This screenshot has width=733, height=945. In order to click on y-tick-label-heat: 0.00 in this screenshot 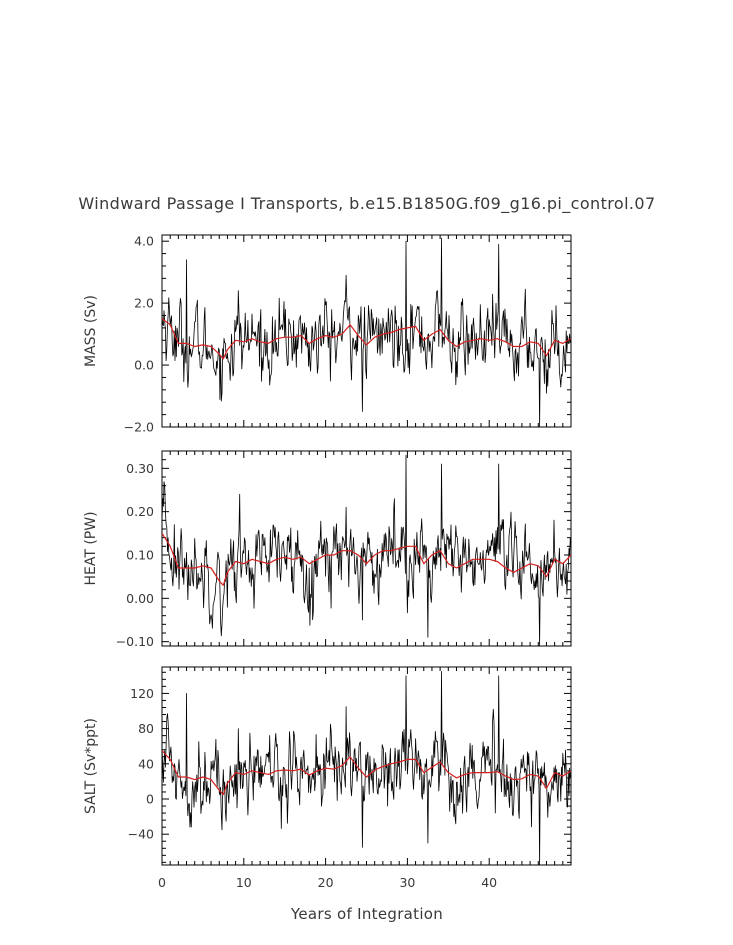, I will do `click(140, 598)`.